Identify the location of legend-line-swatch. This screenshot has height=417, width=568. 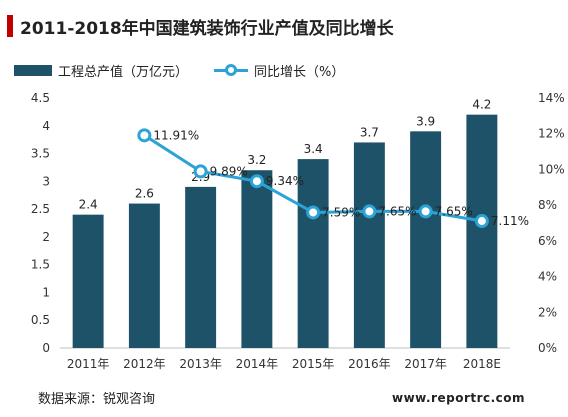
(231, 70).